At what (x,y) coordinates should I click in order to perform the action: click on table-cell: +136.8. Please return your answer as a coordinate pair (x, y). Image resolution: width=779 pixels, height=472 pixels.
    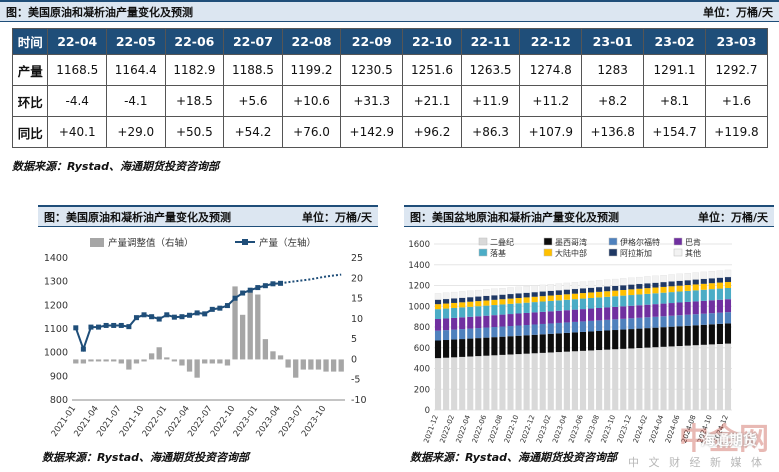
    Looking at the image, I should click on (613, 132).